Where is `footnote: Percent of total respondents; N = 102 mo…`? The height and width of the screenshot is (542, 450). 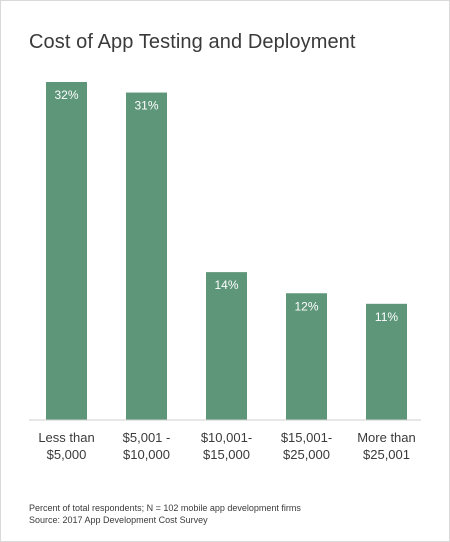
footnote: Percent of total respondents; N = 102 mo… is located at coordinates (165, 514).